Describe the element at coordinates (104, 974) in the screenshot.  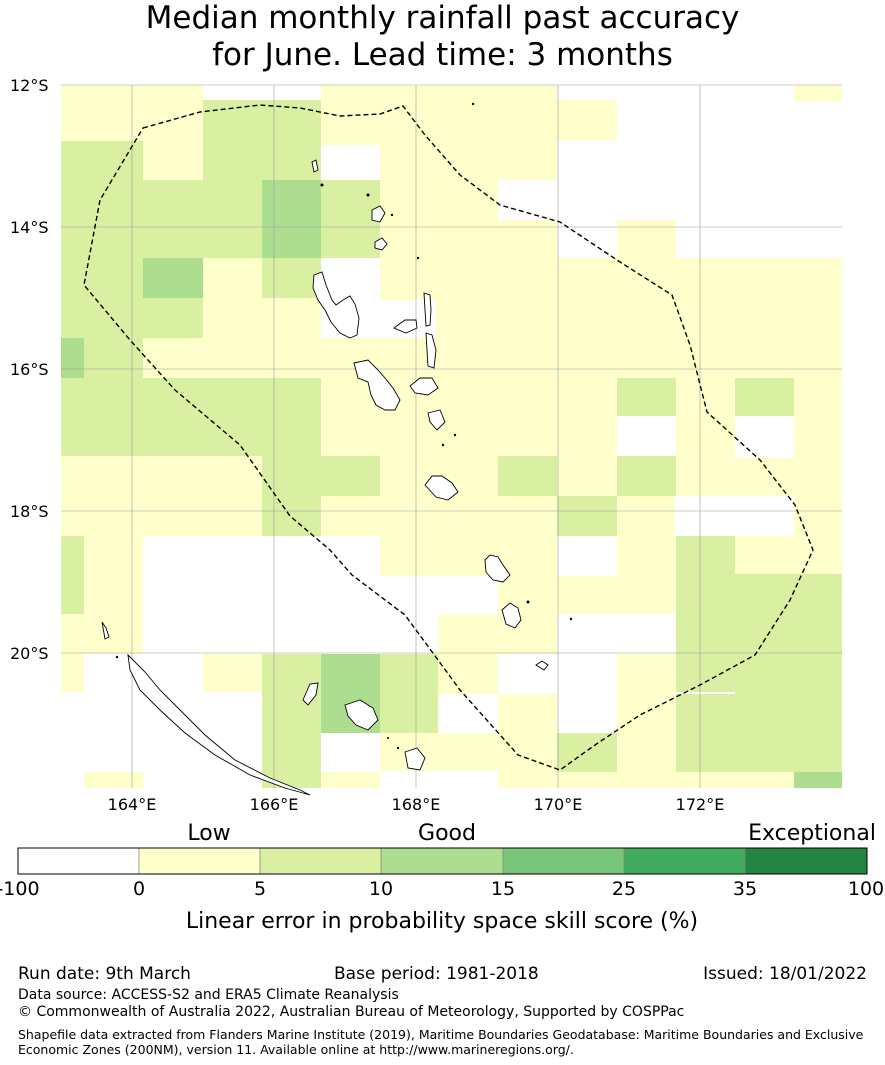
I see `run-date: Run date: 9th March` at that location.